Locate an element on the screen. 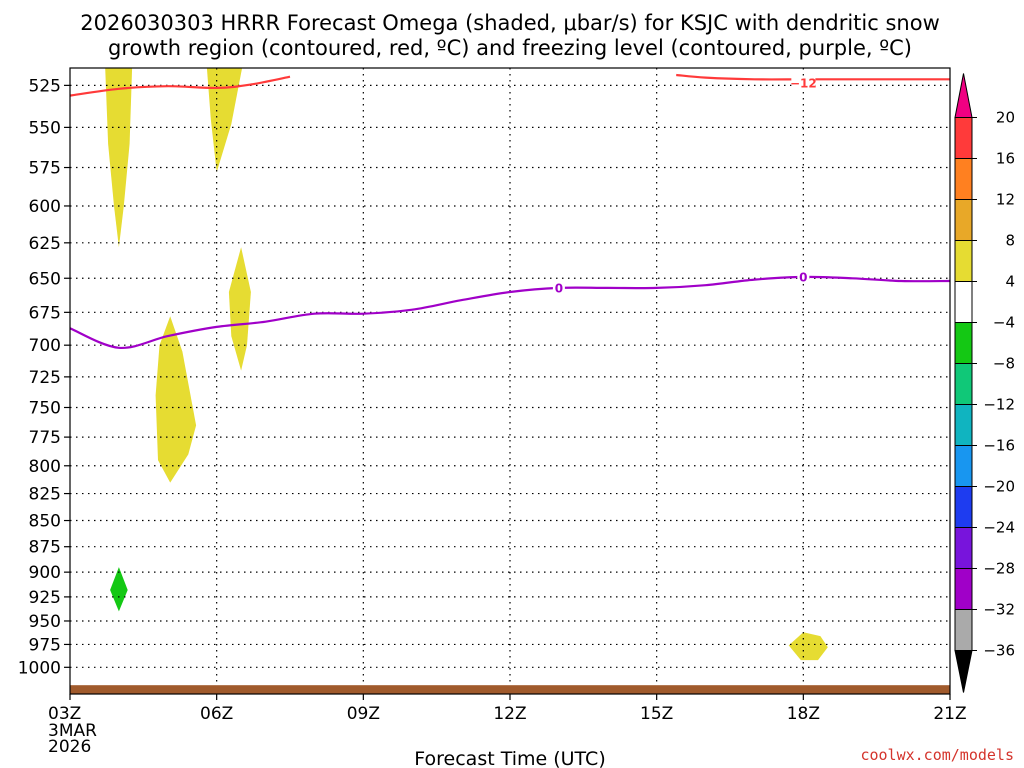  colorbar-label-5: −4 is located at coordinates (1004, 323).